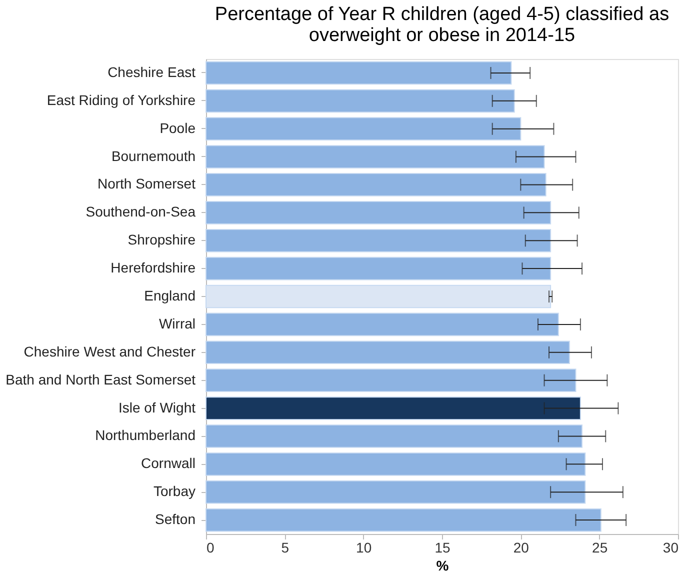 This screenshot has width=689, height=582. What do you see at coordinates (443, 566) in the screenshot?
I see `x-axis-title: %` at bounding box center [443, 566].